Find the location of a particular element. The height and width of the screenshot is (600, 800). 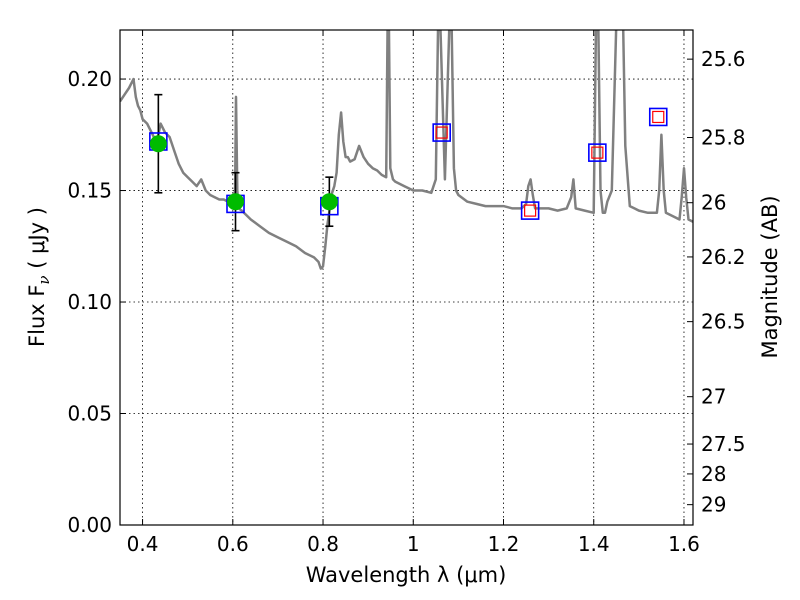

y2-tick-label: 27 is located at coordinates (713, 397).